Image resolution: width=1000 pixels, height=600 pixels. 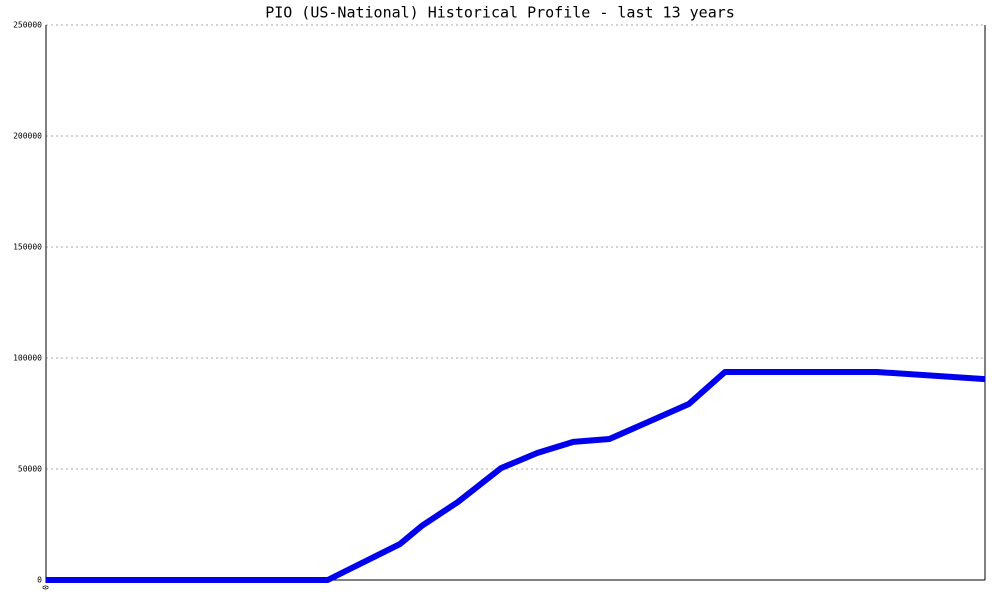 What do you see at coordinates (39, 580) in the screenshot?
I see `y-tick-label: 0` at bounding box center [39, 580].